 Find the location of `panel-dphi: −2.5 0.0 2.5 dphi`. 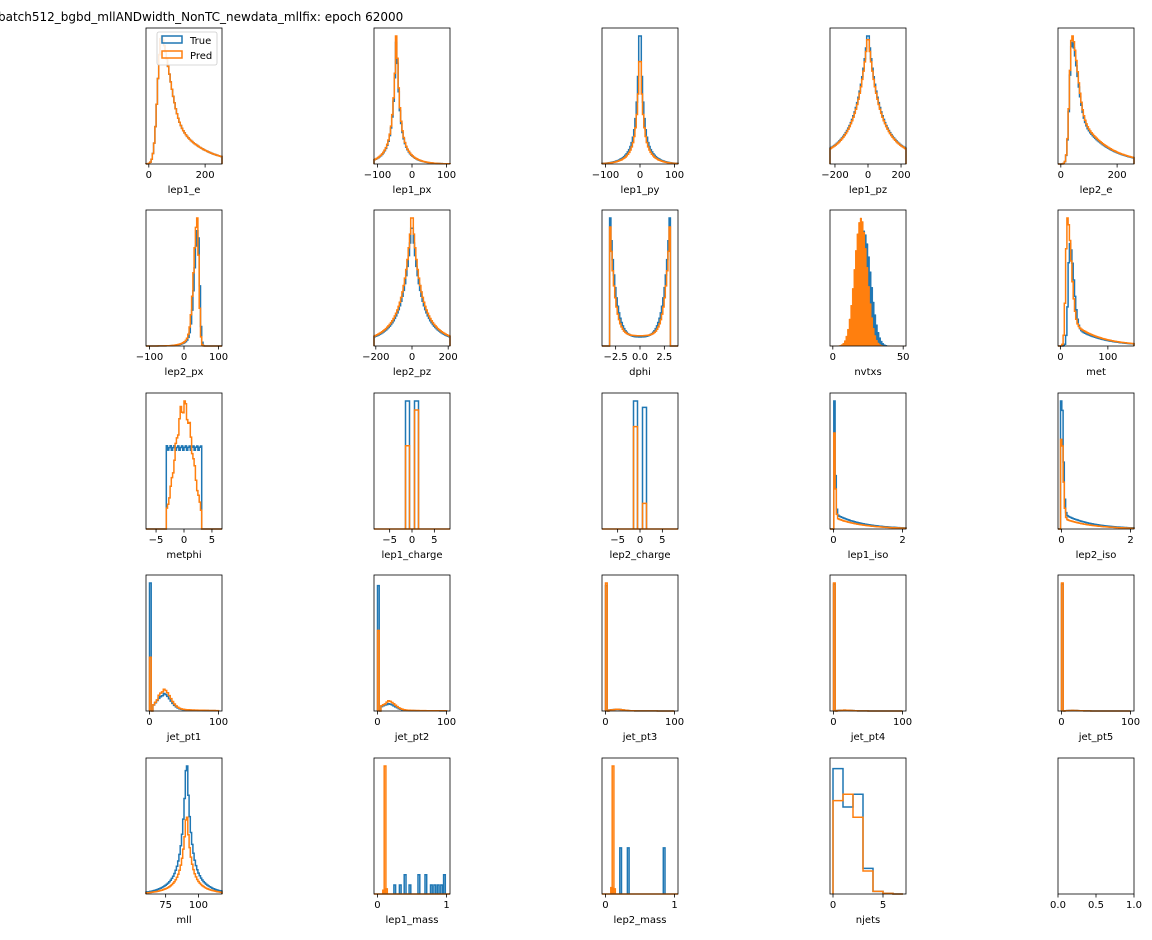

panel-dphi: −2.5 0.0 2.5 dphi is located at coordinates (640, 293).